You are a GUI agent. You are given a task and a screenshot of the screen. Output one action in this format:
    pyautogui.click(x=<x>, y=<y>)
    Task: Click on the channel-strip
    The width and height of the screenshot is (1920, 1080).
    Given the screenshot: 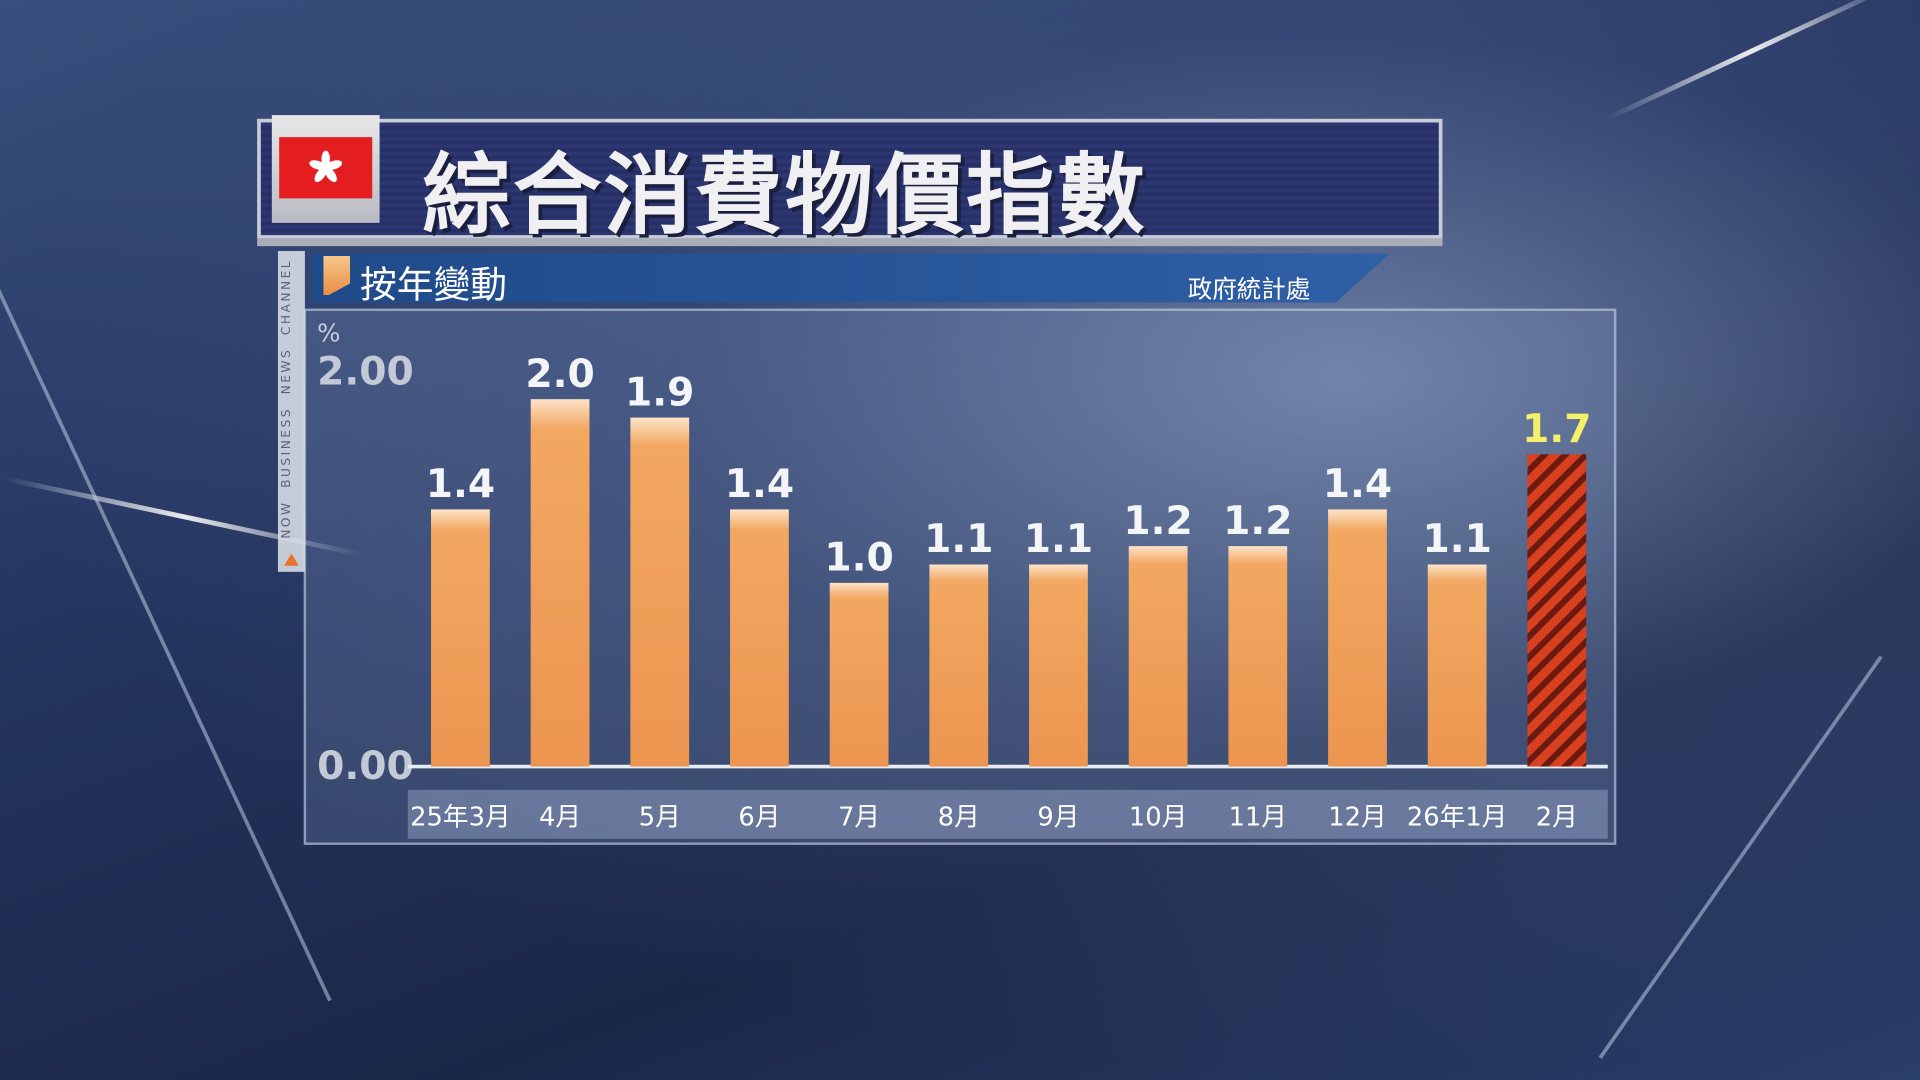 What is the action you would take?
    pyautogui.click(x=291, y=411)
    